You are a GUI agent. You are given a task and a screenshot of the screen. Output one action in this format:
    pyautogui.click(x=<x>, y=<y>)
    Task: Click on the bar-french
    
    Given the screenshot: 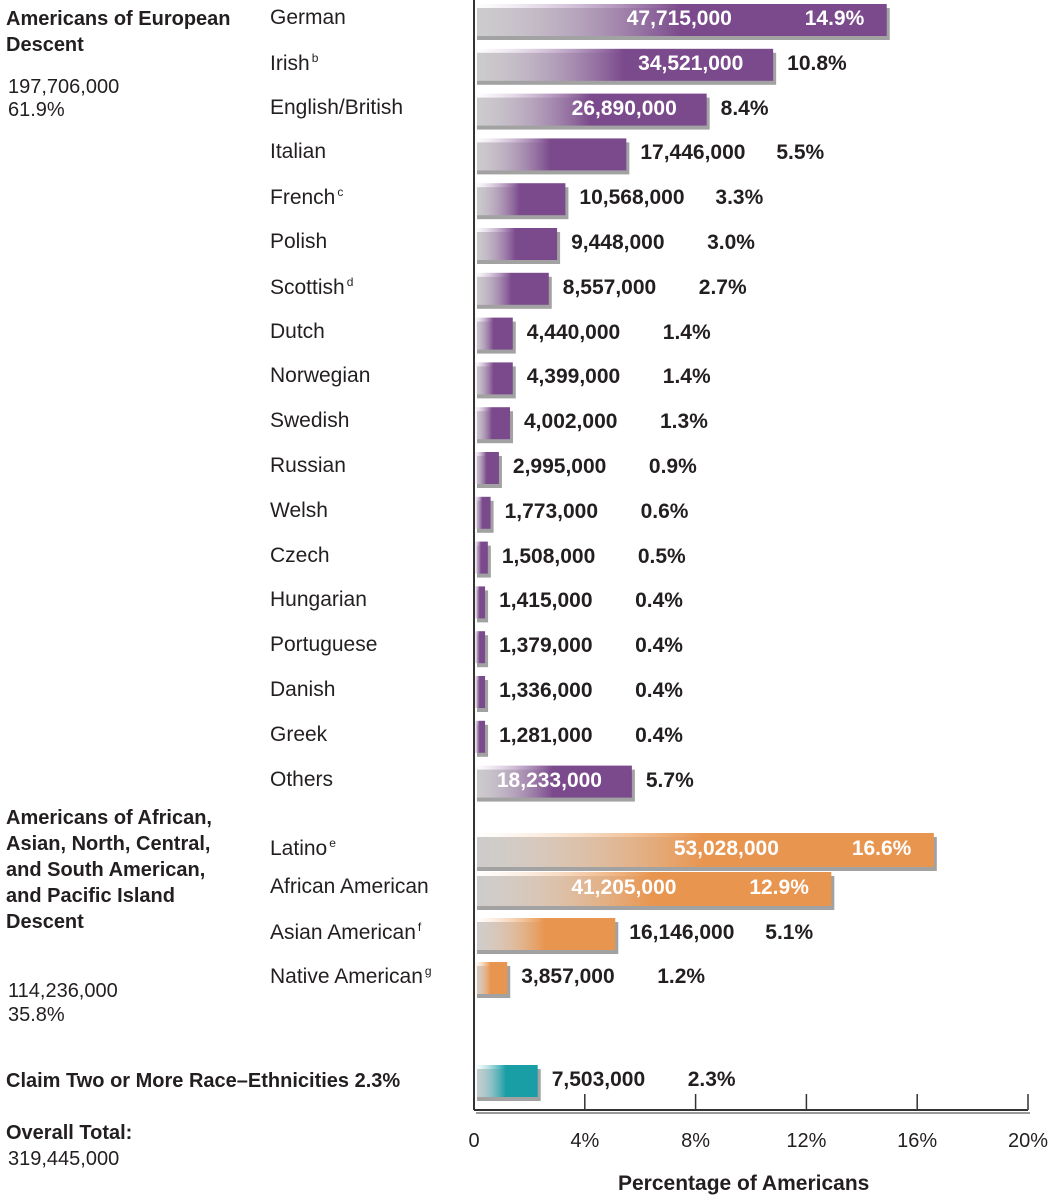 What is the action you would take?
    pyautogui.click(x=520, y=199)
    